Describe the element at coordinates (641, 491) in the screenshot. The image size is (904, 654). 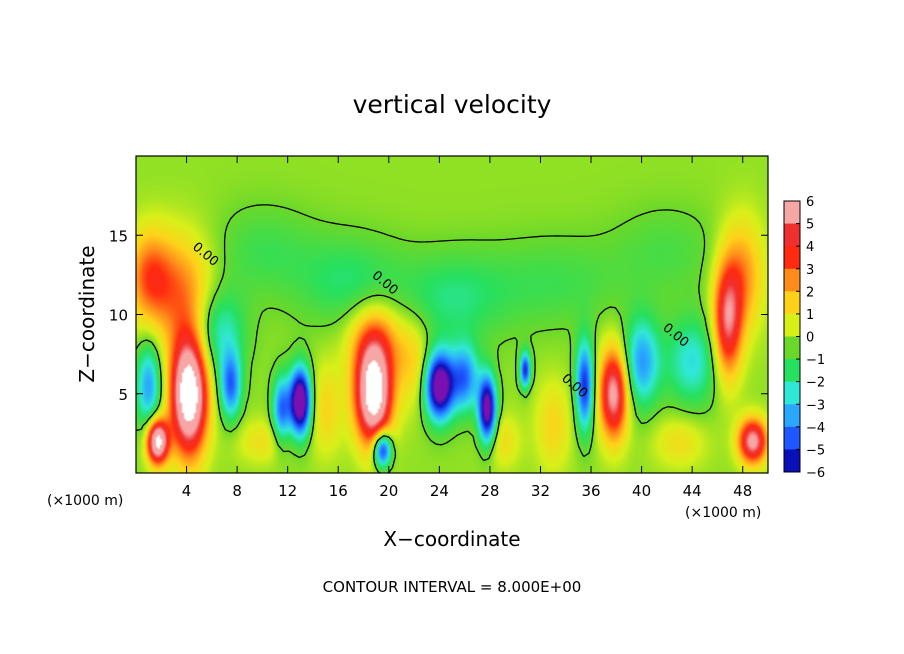
I see `x-tick-label-9: 40` at that location.